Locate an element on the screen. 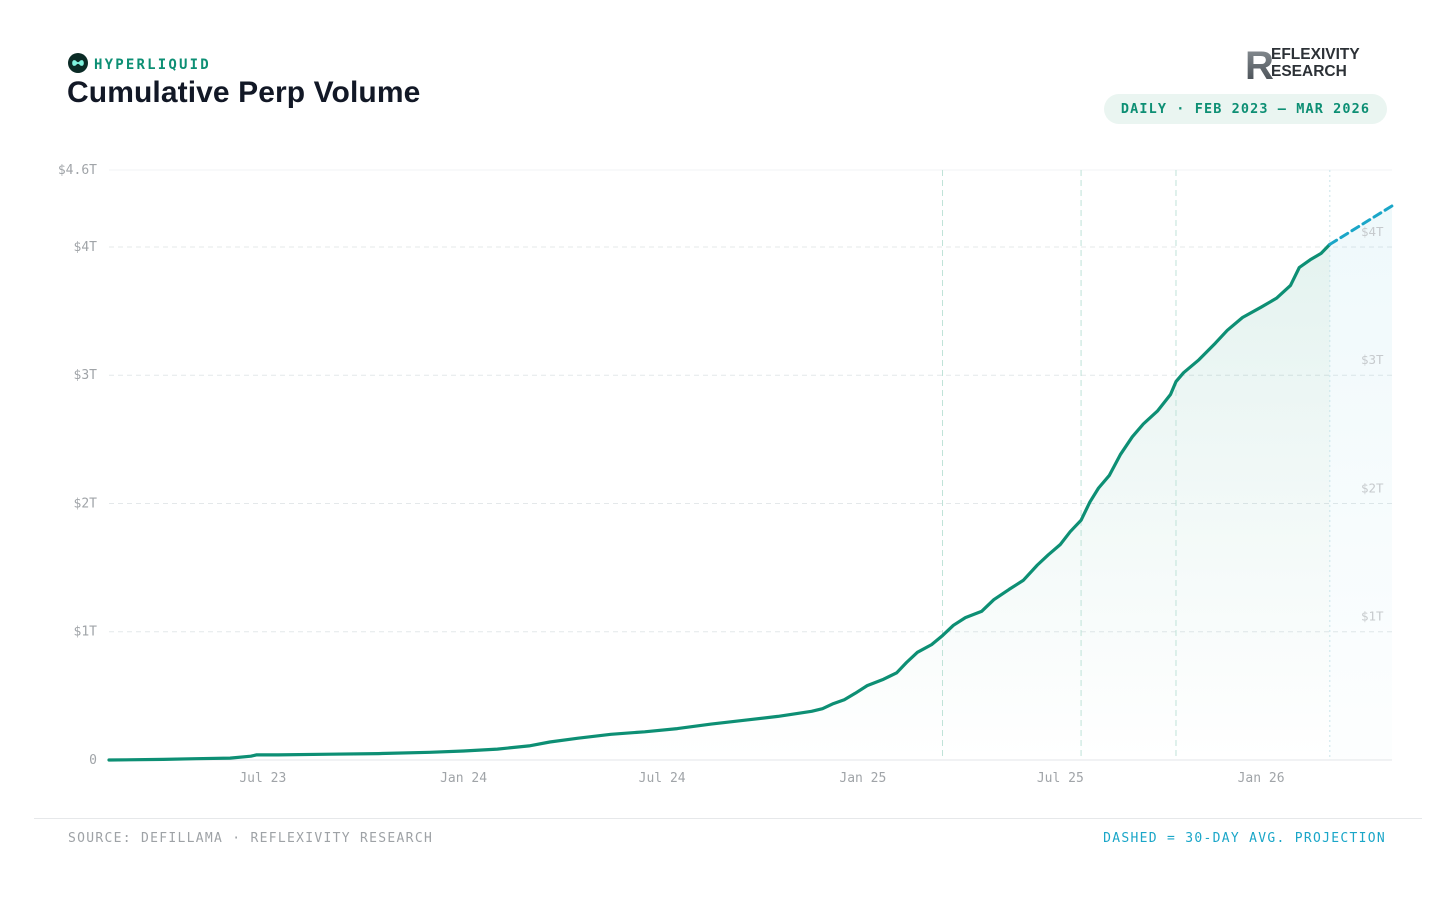 The width and height of the screenshot is (1456, 905). y-tick-label: 0 is located at coordinates (93, 760).